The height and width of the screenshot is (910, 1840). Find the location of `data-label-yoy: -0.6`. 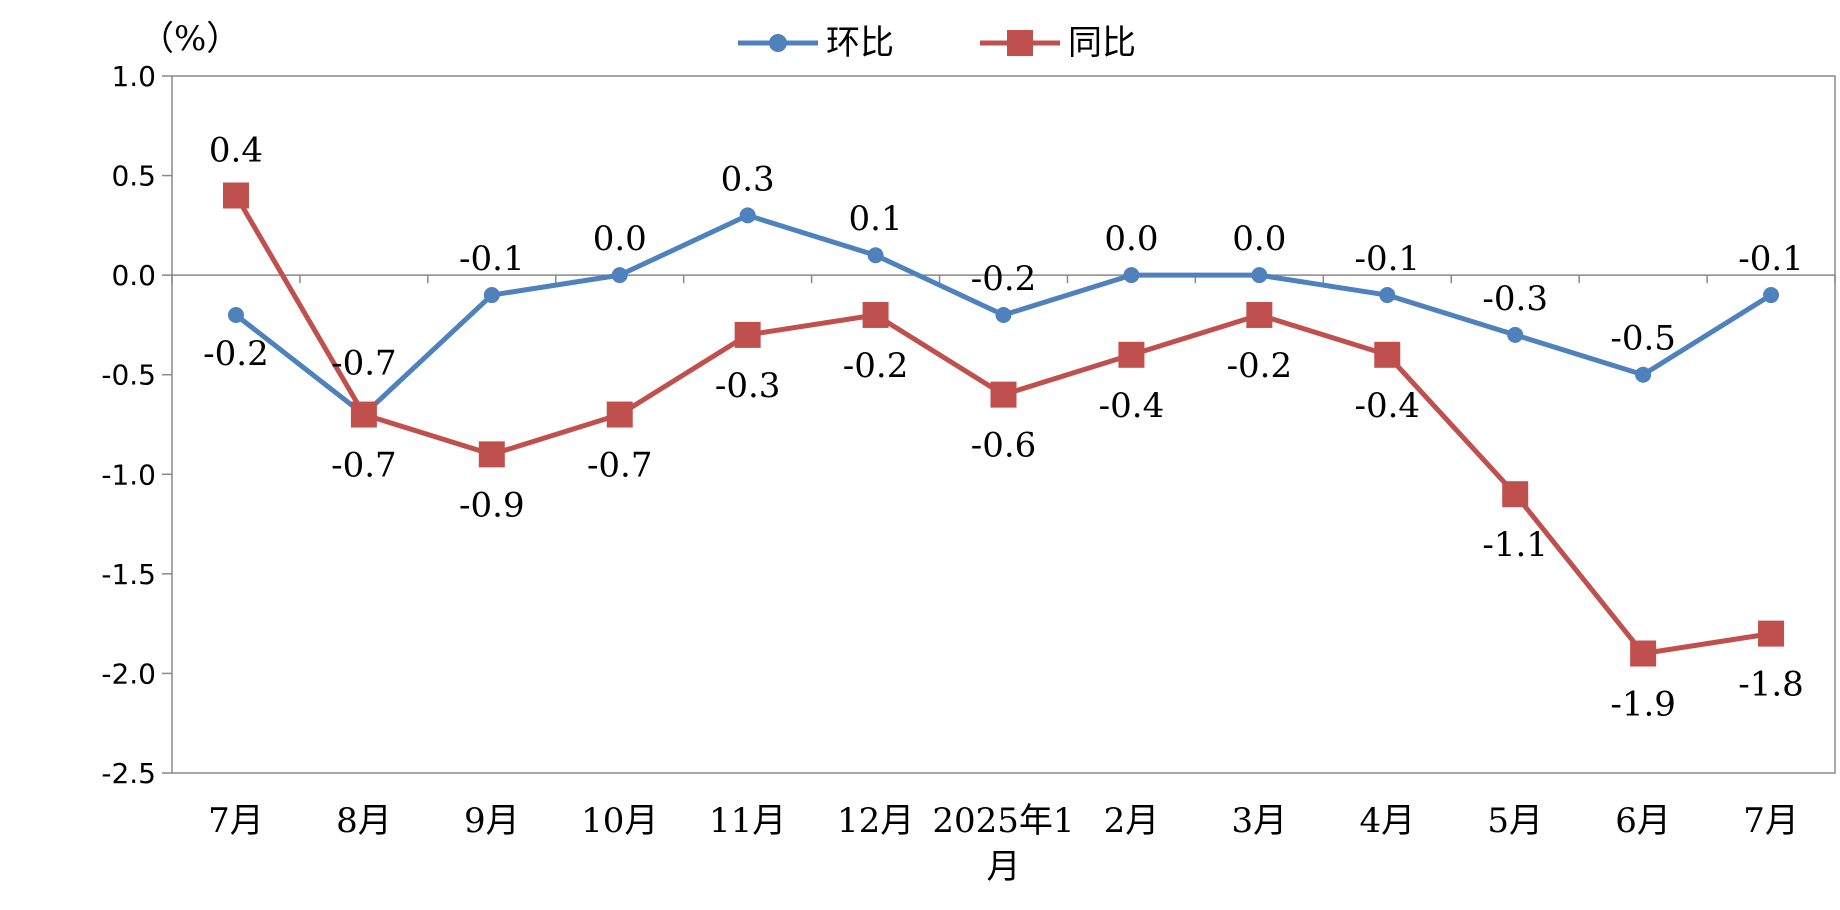

data-label-yoy: -0.6 is located at coordinates (1004, 446).